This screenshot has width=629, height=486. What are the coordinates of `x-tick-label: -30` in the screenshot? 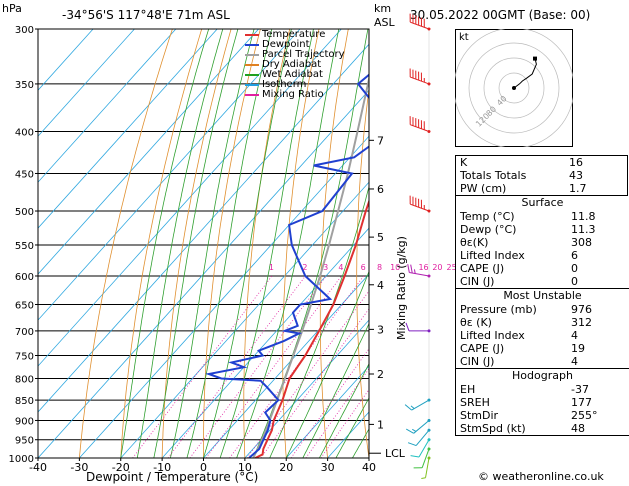 It's located at (79, 467).